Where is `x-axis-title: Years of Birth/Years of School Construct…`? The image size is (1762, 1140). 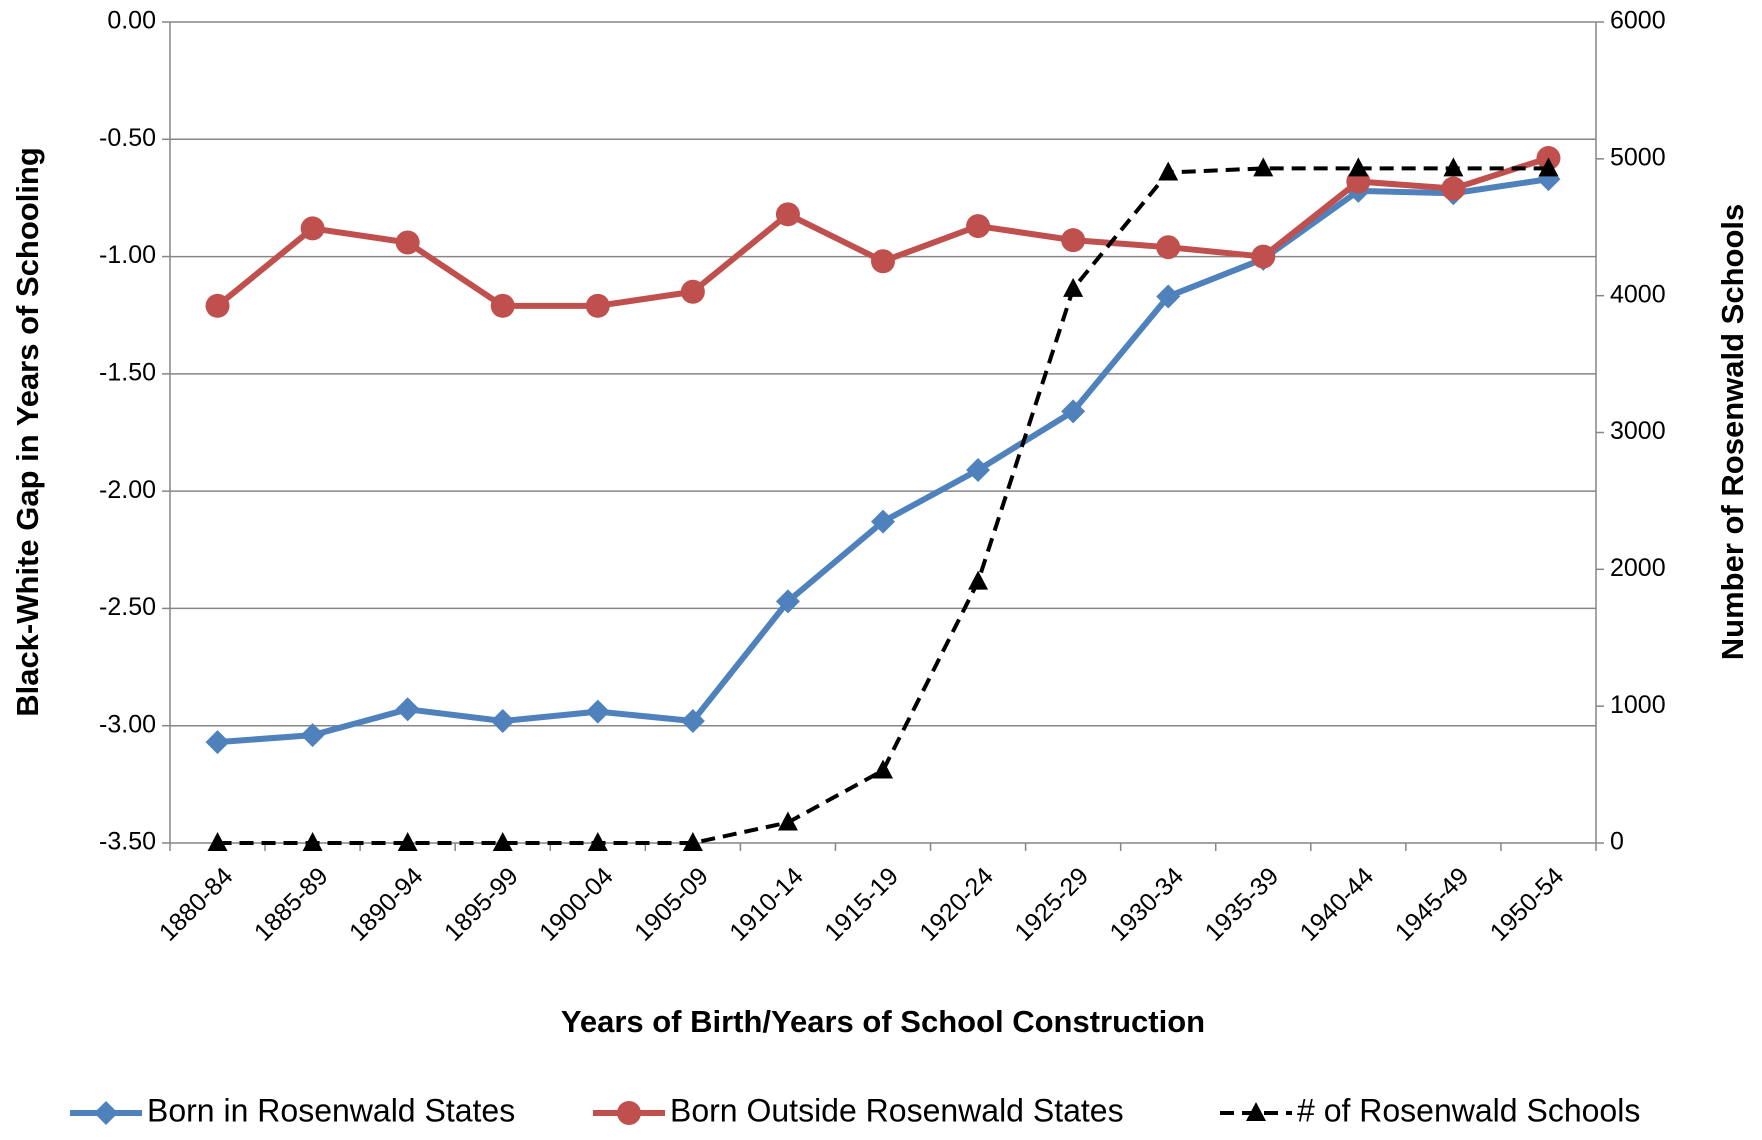
x-axis-title: Years of Birth/Years of School Construct… is located at coordinates (883, 1021).